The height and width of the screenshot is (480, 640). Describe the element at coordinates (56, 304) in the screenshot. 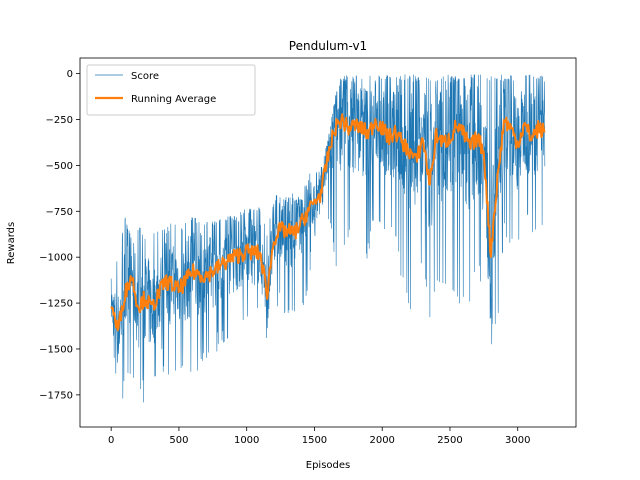

I see `y-tick-label: −1250` at that location.